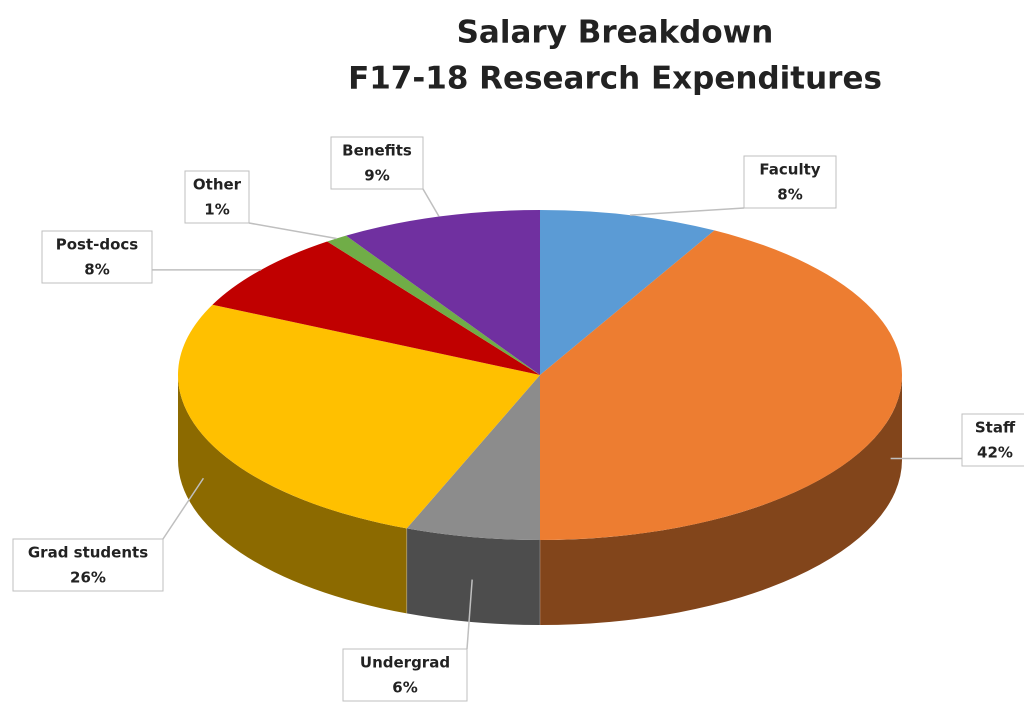 This screenshot has height=704, width=1024. I want to click on label-name: Staff, so click(995, 428).